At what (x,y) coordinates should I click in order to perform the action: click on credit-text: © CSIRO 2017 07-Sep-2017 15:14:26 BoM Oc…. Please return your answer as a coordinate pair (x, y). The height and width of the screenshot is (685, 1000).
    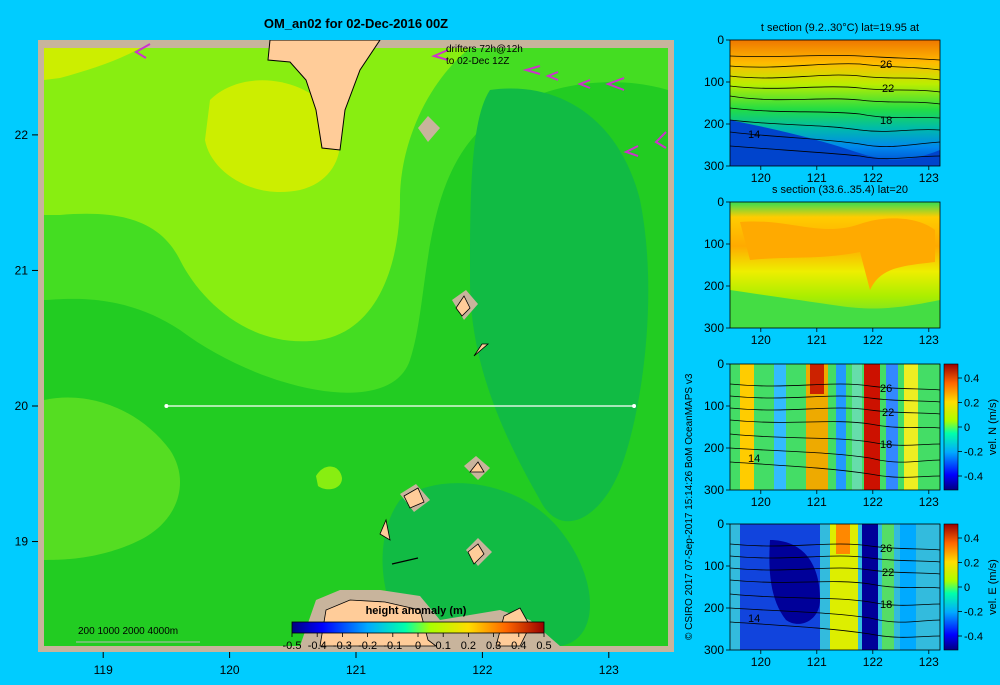
    Looking at the image, I should click on (689, 506).